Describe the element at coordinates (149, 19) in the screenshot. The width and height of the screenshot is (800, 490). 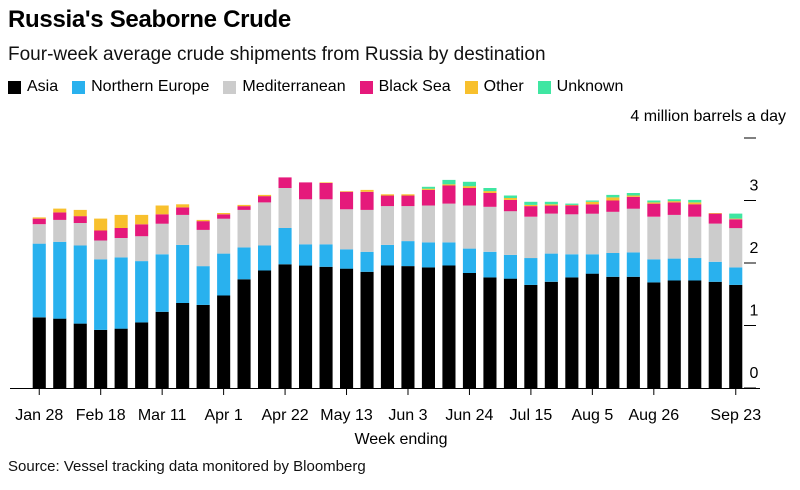
I see `chart-title: Russia's Seaborne Crude` at that location.